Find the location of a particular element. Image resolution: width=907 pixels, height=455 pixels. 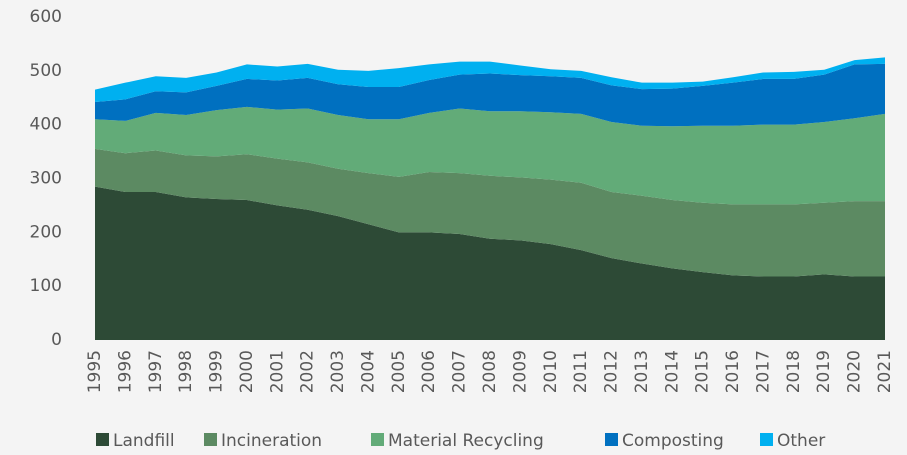

legend-label: Composting is located at coordinates (673, 441).